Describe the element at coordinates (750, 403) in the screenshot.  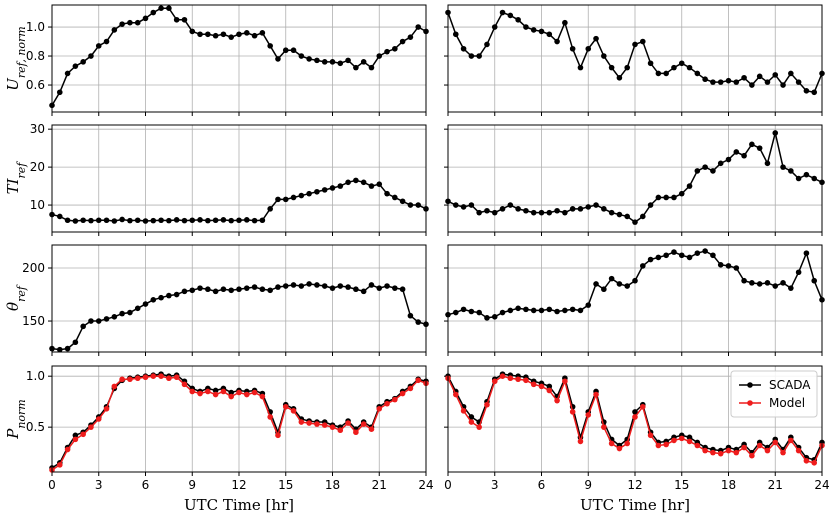
I see `legend-marker` at that location.